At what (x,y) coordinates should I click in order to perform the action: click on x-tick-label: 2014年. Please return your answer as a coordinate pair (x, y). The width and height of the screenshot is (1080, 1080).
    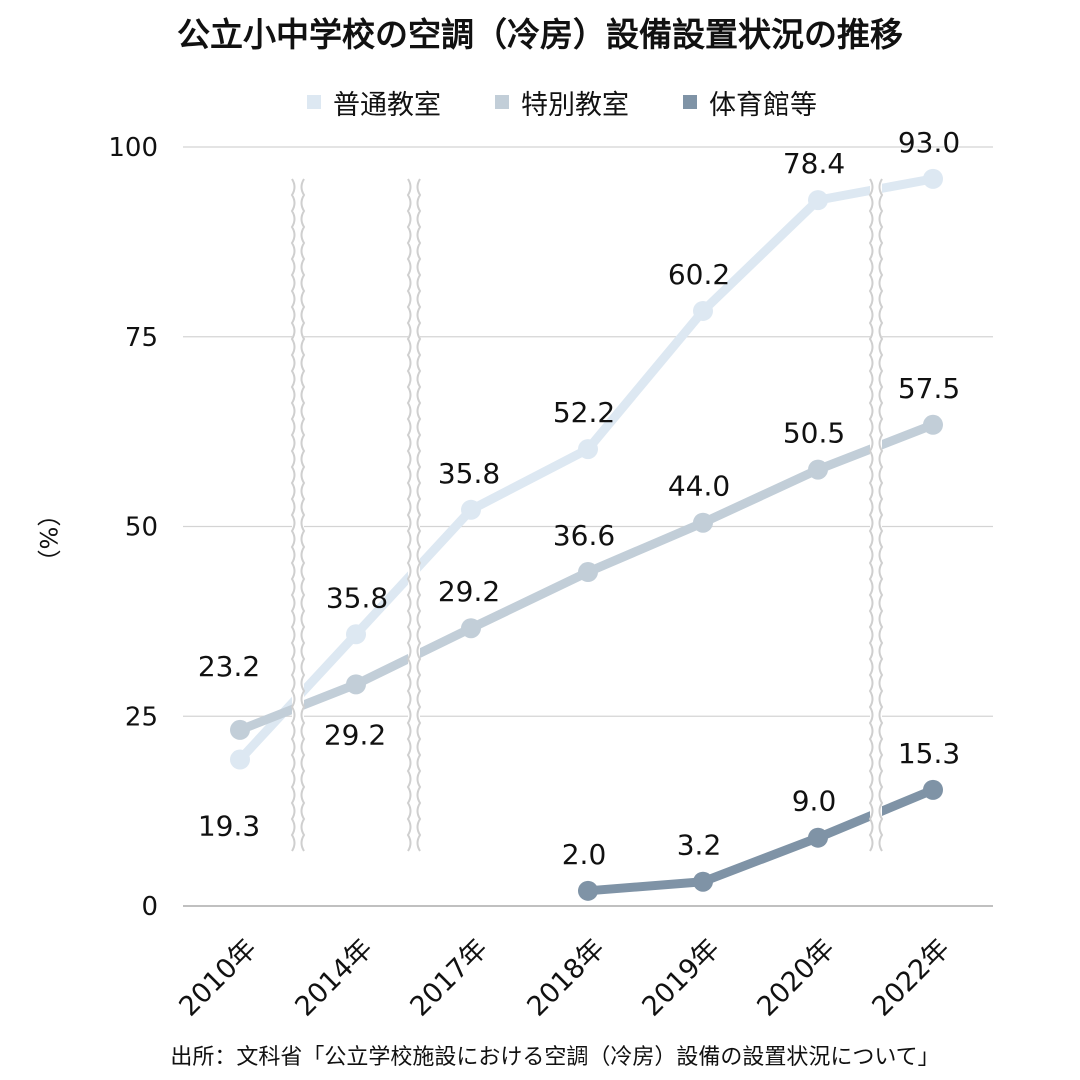
    Looking at the image, I should click on (334, 978).